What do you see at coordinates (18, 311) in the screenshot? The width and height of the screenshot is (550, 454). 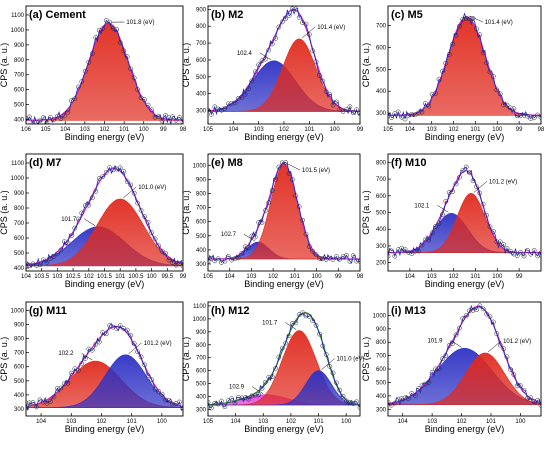 I see `y-tick-label-g: 1000` at bounding box center [18, 311].